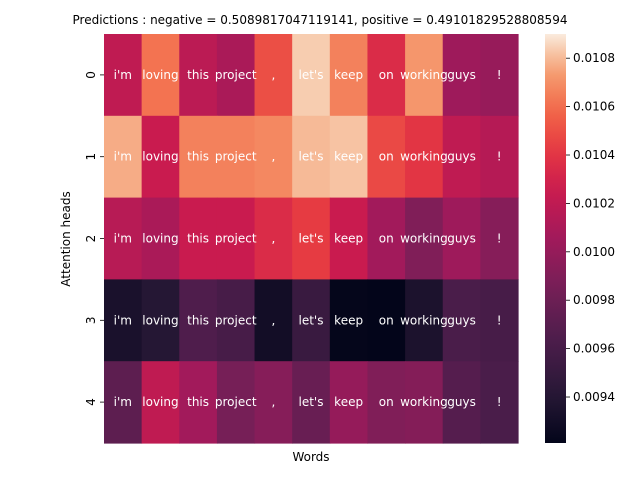 This screenshot has height=480, width=640. I want to click on heatmap-cell-r2-c0, so click(123, 238).